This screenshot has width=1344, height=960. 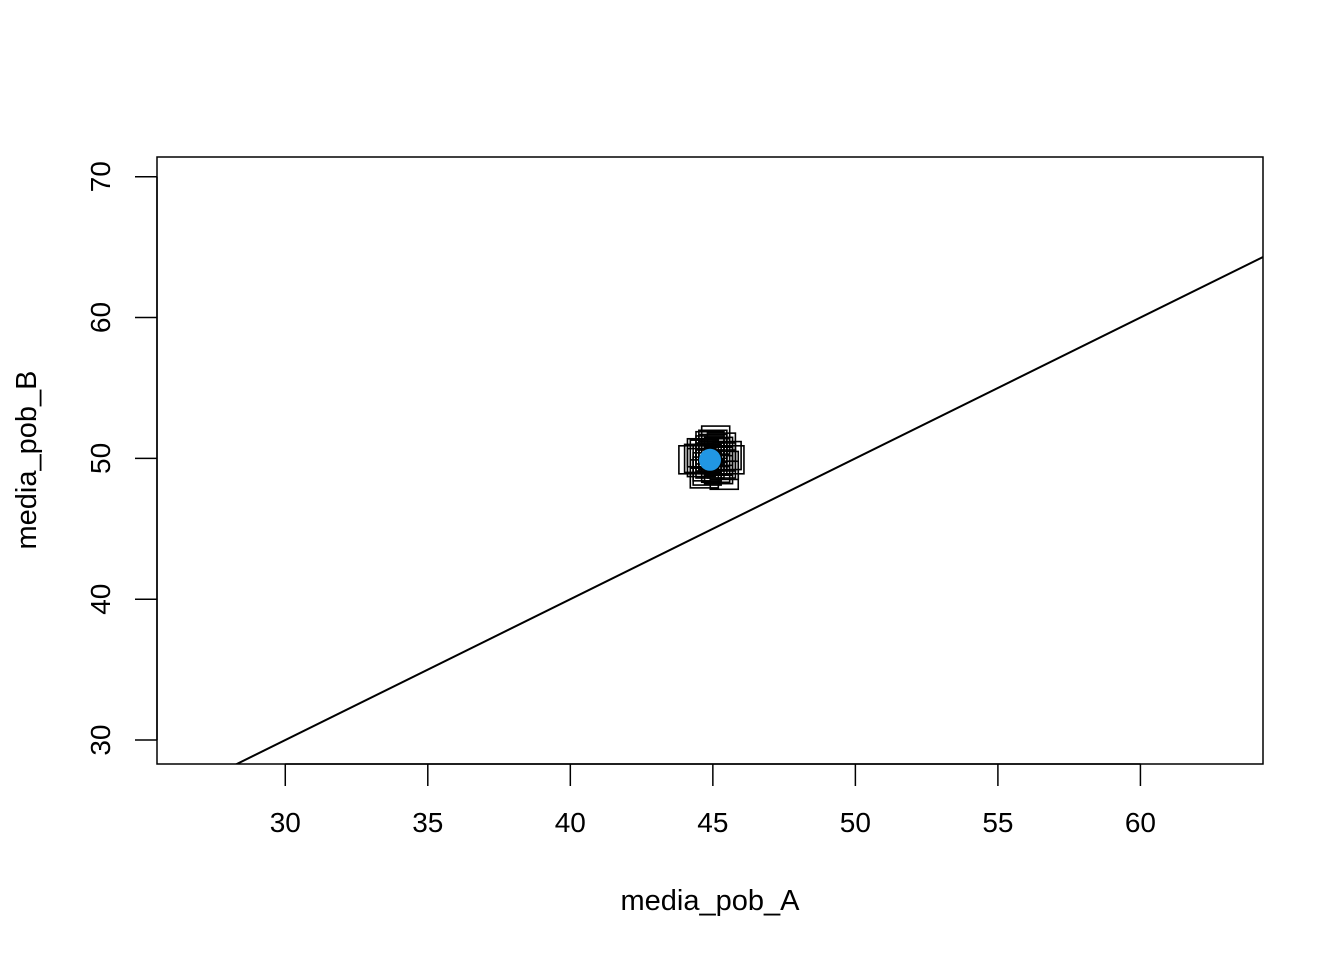 What do you see at coordinates (100, 599) in the screenshot?
I see `y-tick-label: 40` at bounding box center [100, 599].